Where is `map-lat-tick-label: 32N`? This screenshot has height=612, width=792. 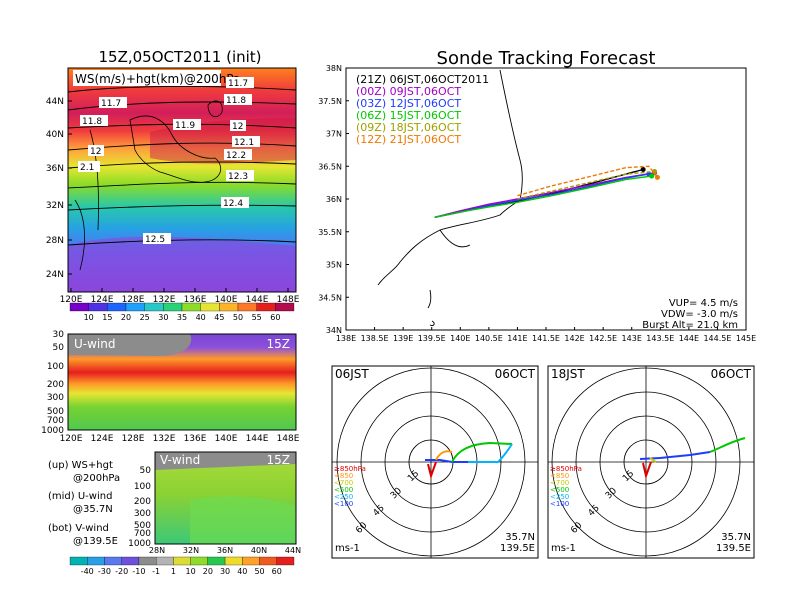
map-lat-tick-label: 32N is located at coordinates (55, 206).